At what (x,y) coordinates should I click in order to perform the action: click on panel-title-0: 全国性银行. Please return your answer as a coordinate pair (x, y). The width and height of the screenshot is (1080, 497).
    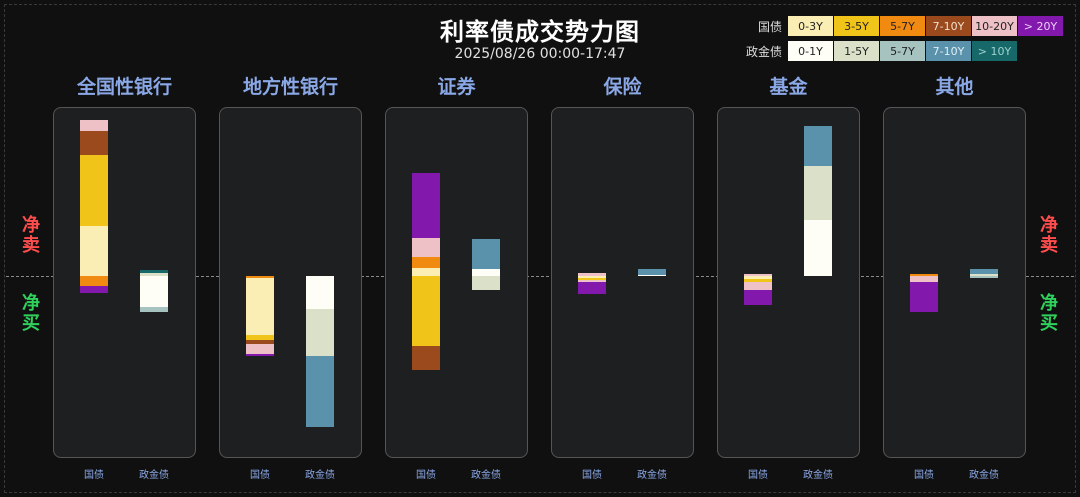
    Looking at the image, I should click on (124, 87).